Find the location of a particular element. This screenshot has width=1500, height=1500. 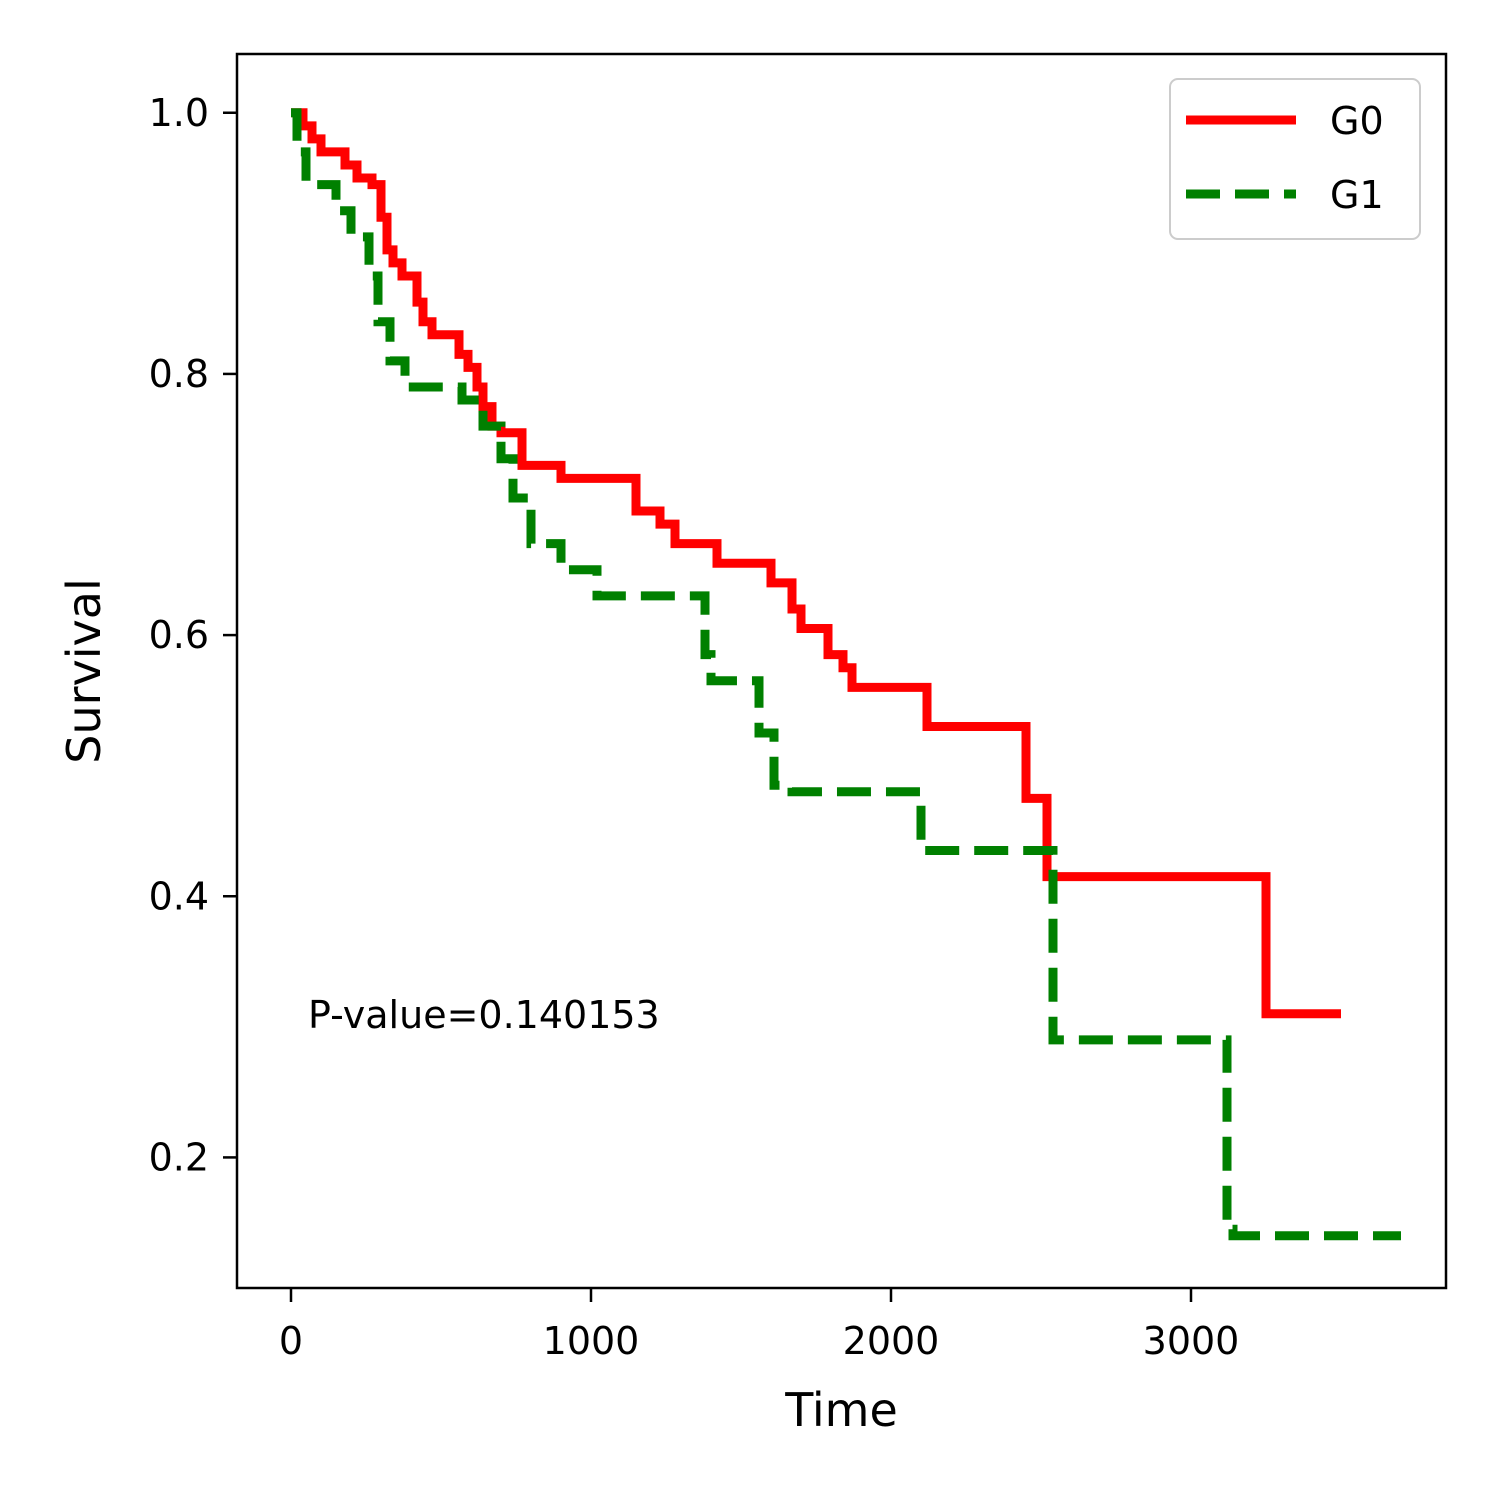

x-axis: 0 1000 2000 3000 is located at coordinates (759, 1325).